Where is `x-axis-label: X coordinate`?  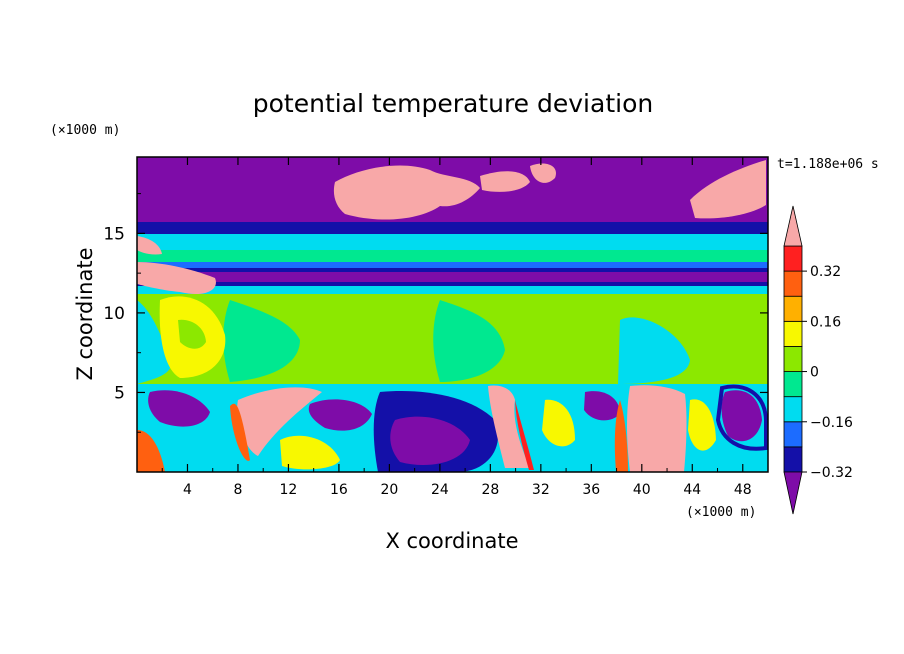 x-axis-label: X coordinate is located at coordinates (451, 541).